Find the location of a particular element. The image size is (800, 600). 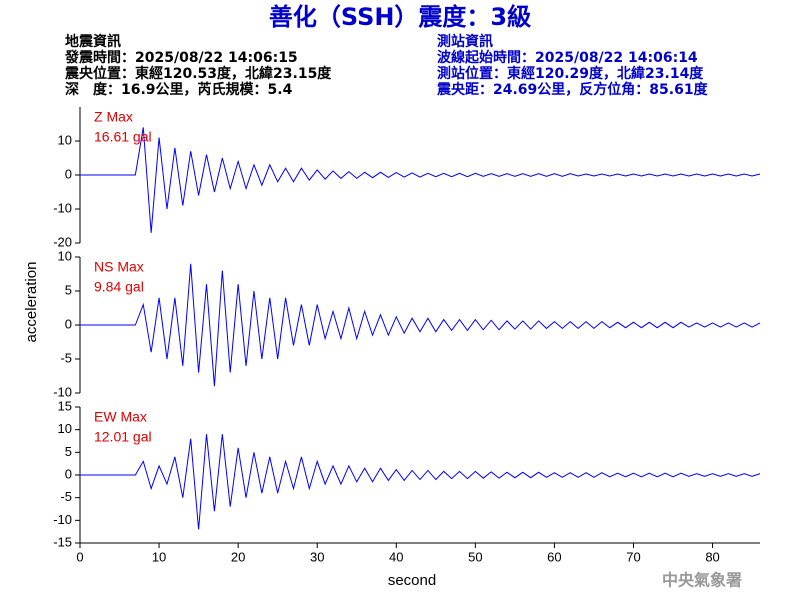

info-line: 測站資訊 is located at coordinates (465, 41).